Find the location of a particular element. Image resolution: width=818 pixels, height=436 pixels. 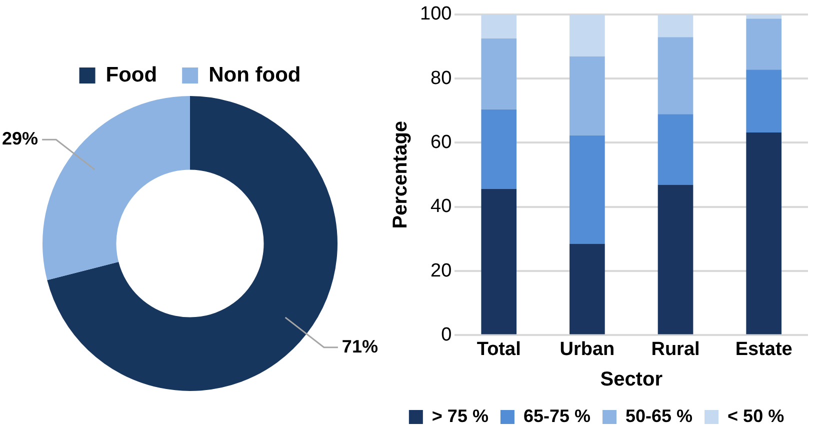

x-tick-label: Urban is located at coordinates (587, 349).